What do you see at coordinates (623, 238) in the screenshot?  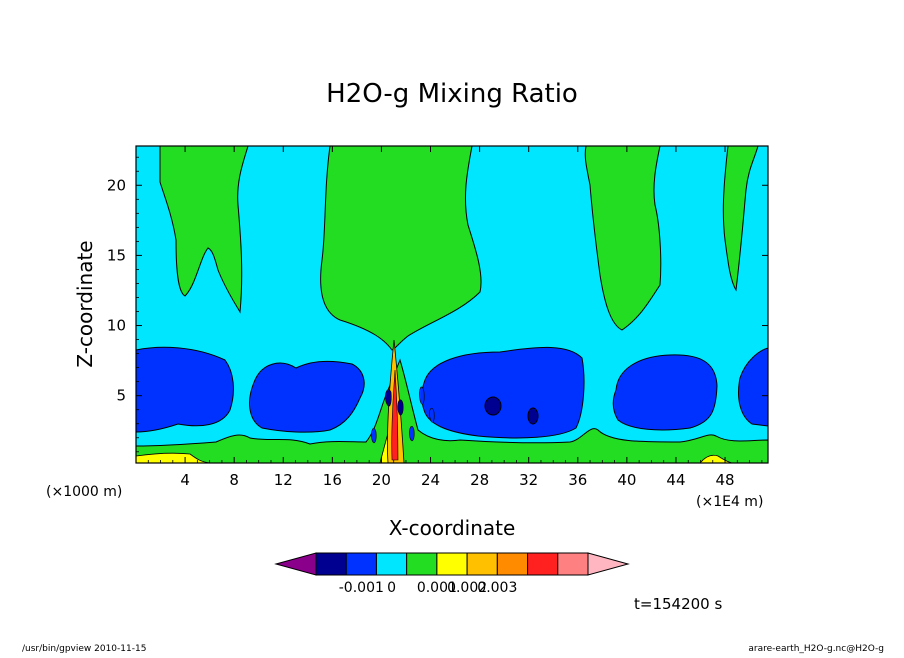 I see `green-plume-right` at bounding box center [623, 238].